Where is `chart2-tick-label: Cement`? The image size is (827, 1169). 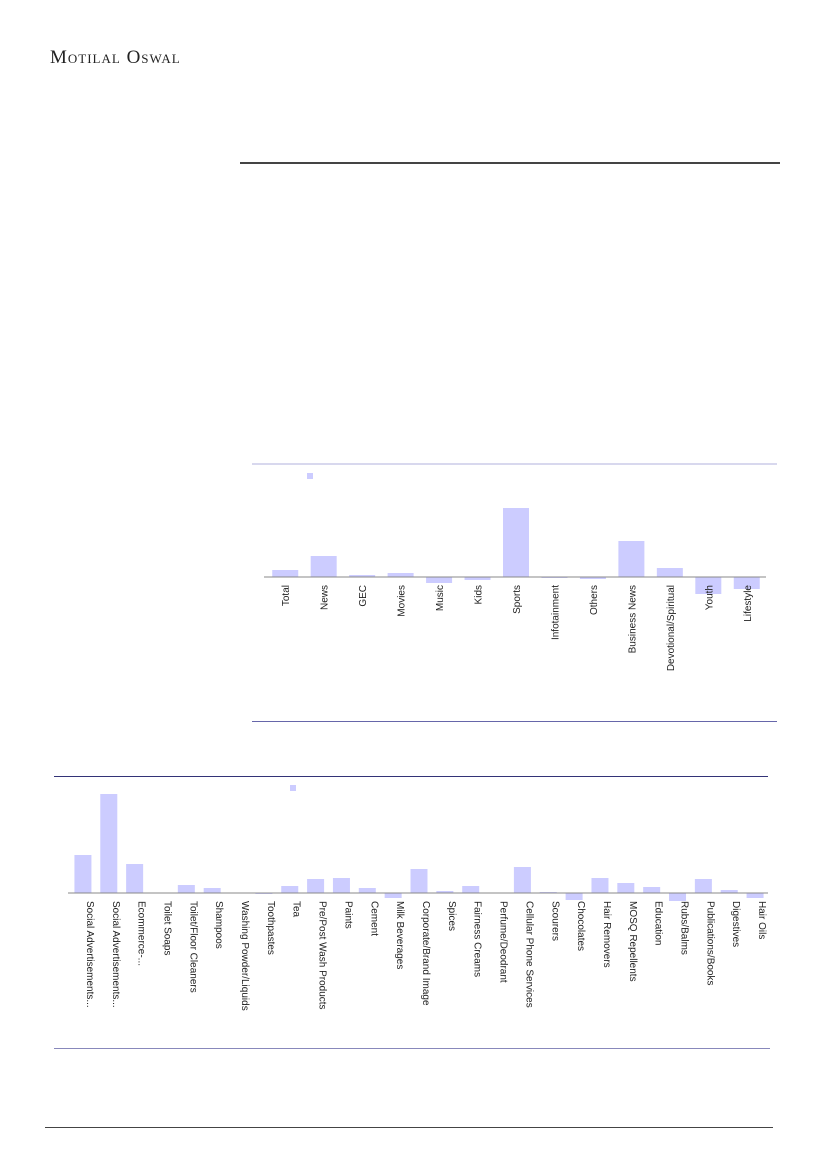
chart2-tick-label: Cement is located at coordinates (373, 918).